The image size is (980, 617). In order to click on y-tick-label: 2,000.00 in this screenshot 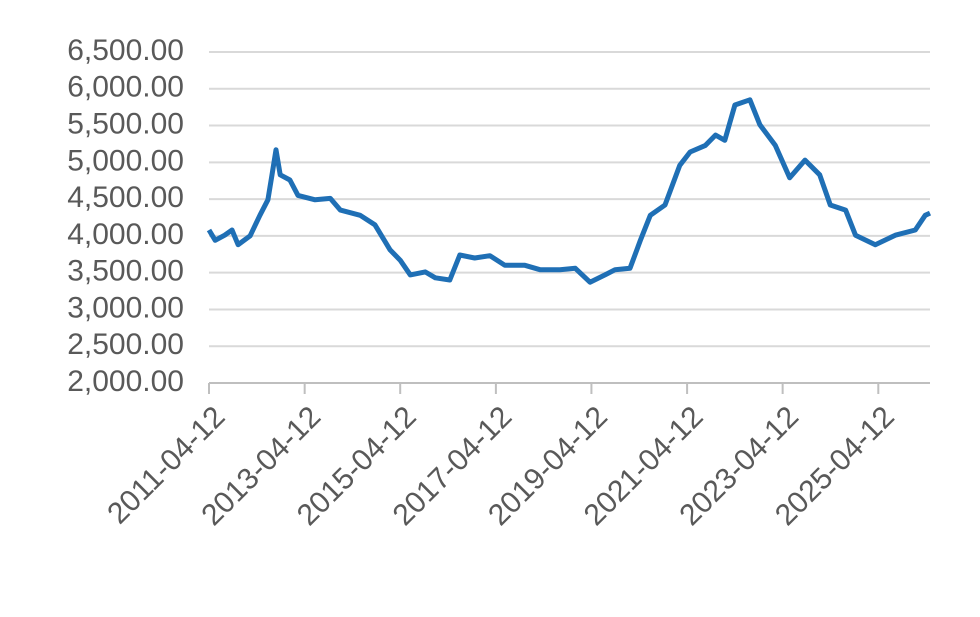, I will do `click(125, 381)`.